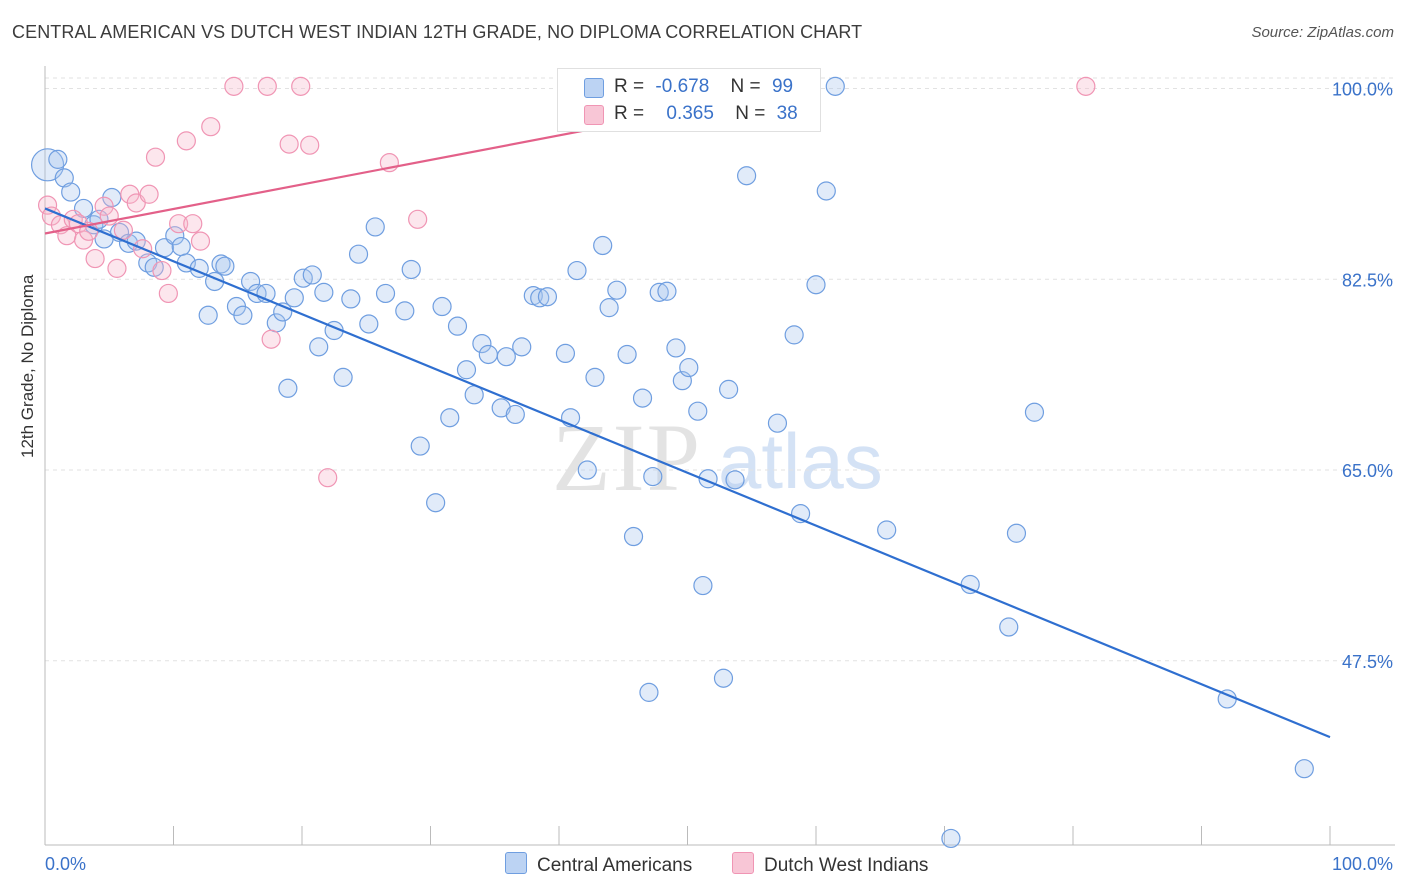  What do you see at coordinates (1362, 864) in the screenshot?
I see `x-tick-label-max: 100.0%` at bounding box center [1362, 864].